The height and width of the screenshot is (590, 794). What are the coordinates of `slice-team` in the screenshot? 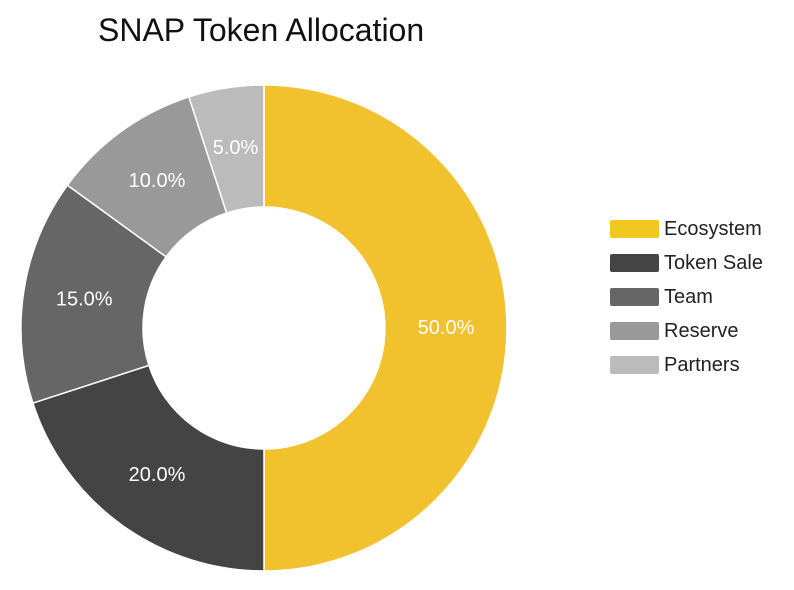 It's located at (94, 294).